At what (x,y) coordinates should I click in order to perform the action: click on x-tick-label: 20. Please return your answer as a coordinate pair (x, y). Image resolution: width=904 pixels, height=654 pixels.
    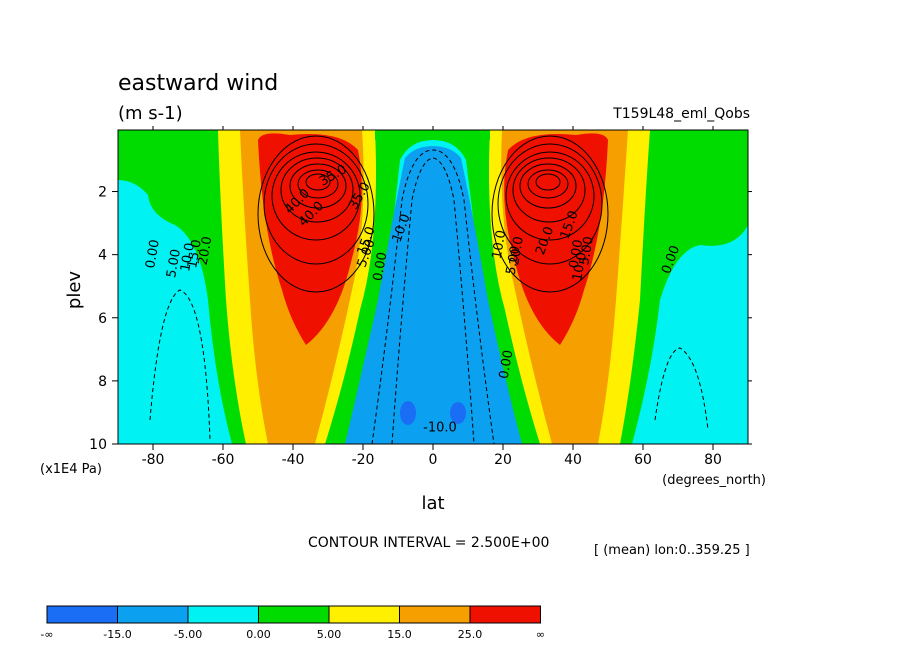
    Looking at the image, I should click on (503, 460).